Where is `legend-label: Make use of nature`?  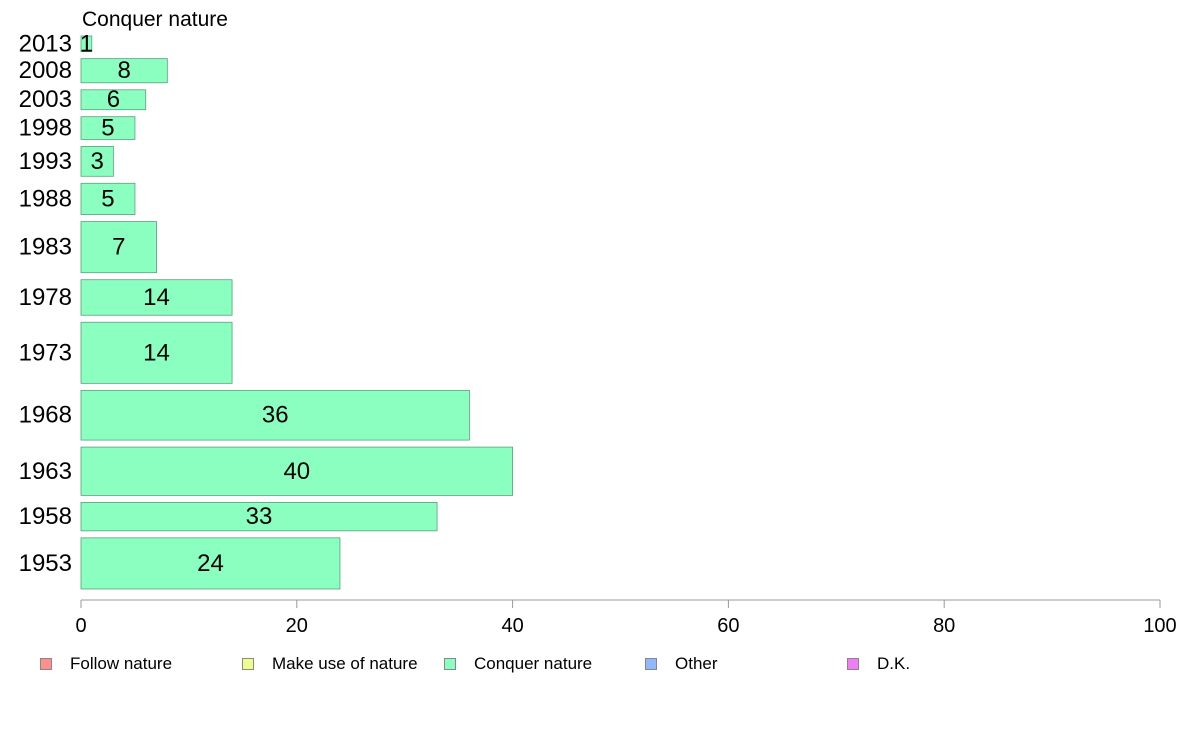
legend-label: Make use of nature is located at coordinates (345, 663).